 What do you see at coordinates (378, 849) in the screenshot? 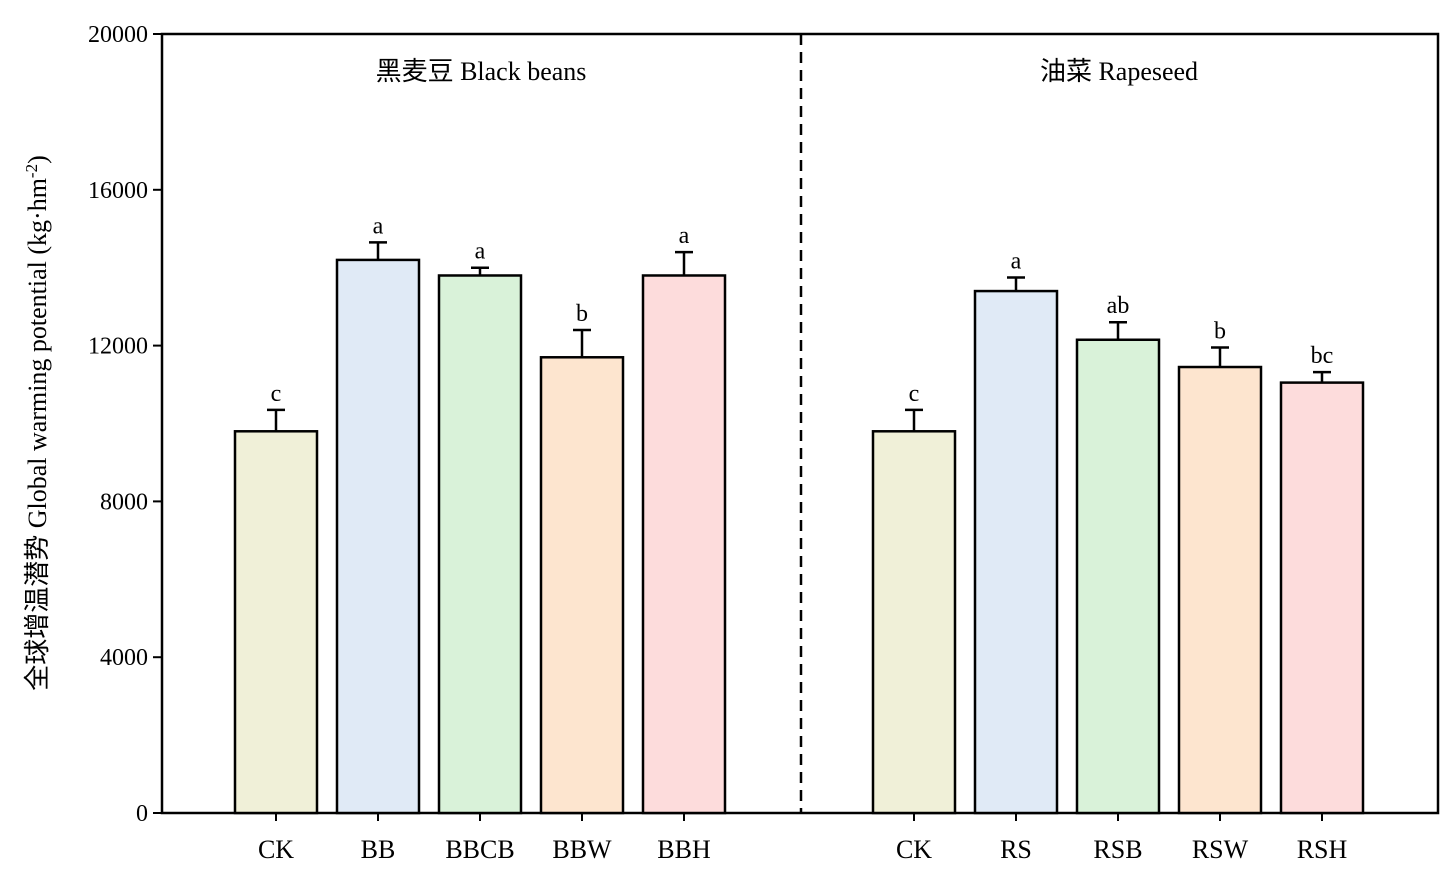
I see `x-tick-label: BB` at bounding box center [378, 849].